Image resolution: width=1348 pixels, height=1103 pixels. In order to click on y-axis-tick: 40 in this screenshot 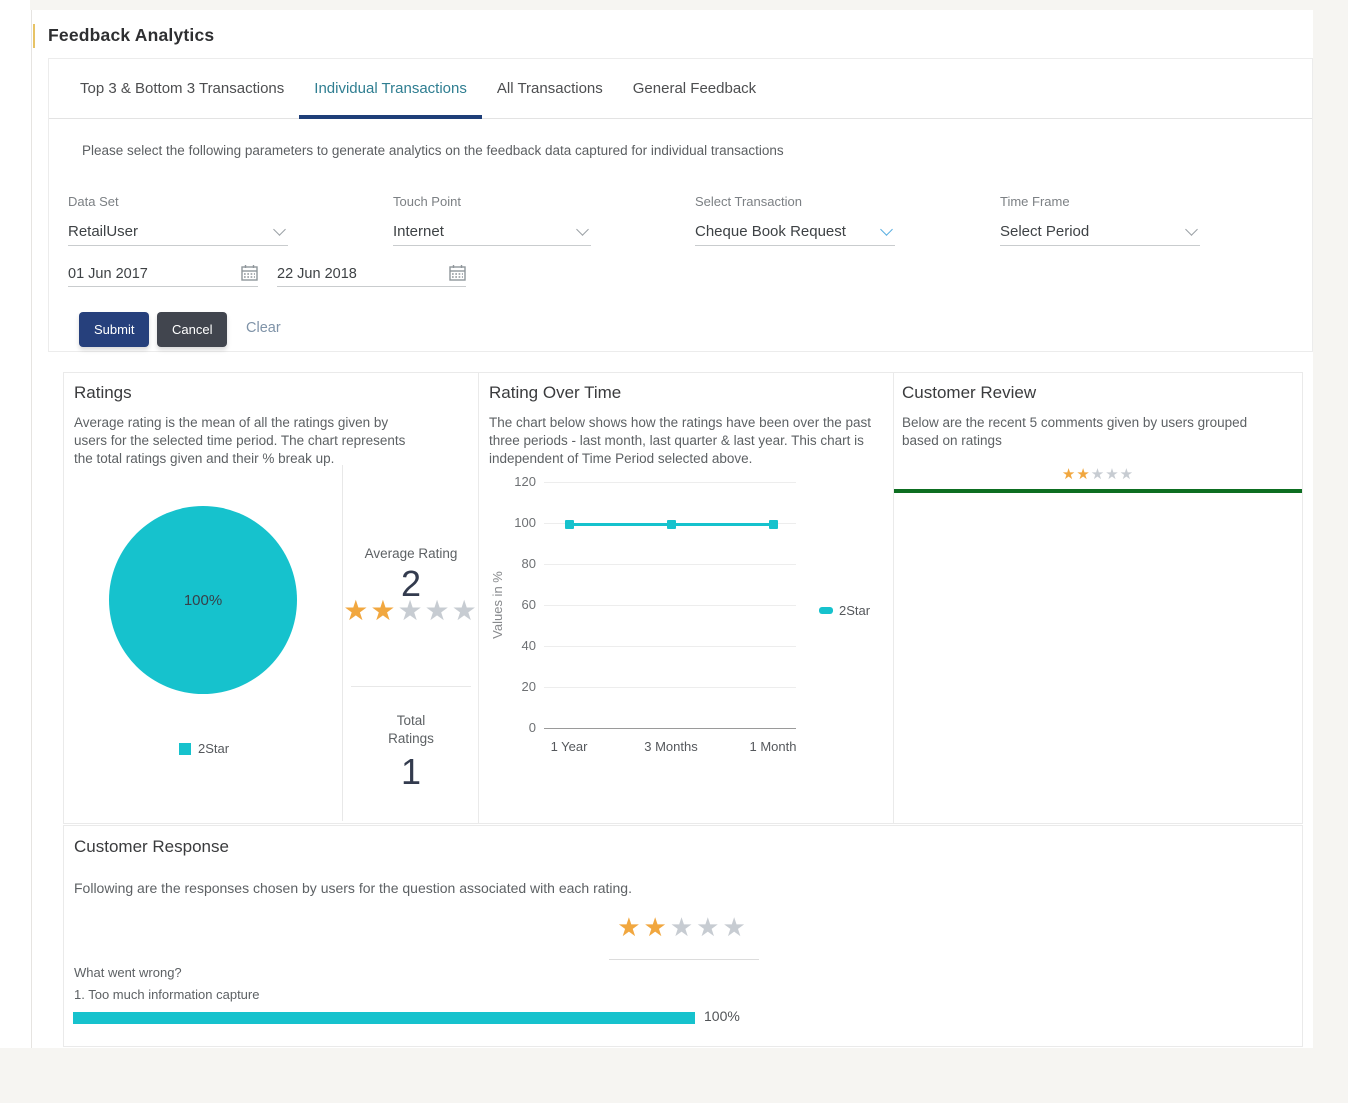, I will do `click(528, 645)`.